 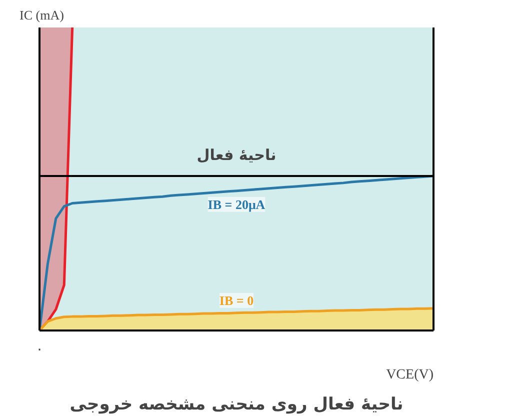 I want to click on text: ۰, so click(x=40, y=350).